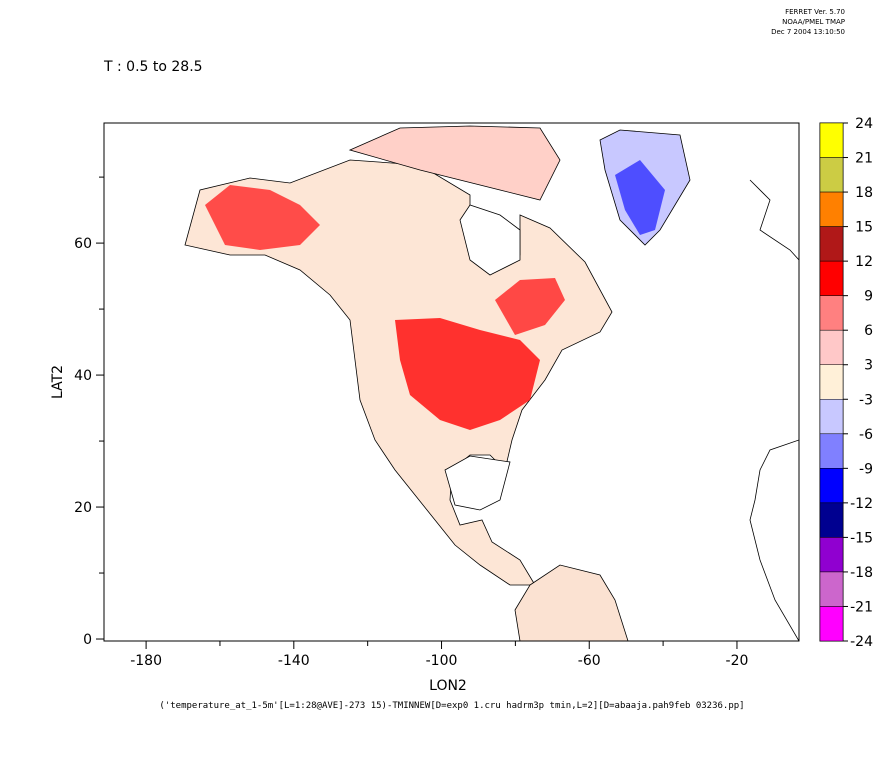  What do you see at coordinates (58, 382) in the screenshot?
I see `y-axis-label: LAT2` at bounding box center [58, 382].